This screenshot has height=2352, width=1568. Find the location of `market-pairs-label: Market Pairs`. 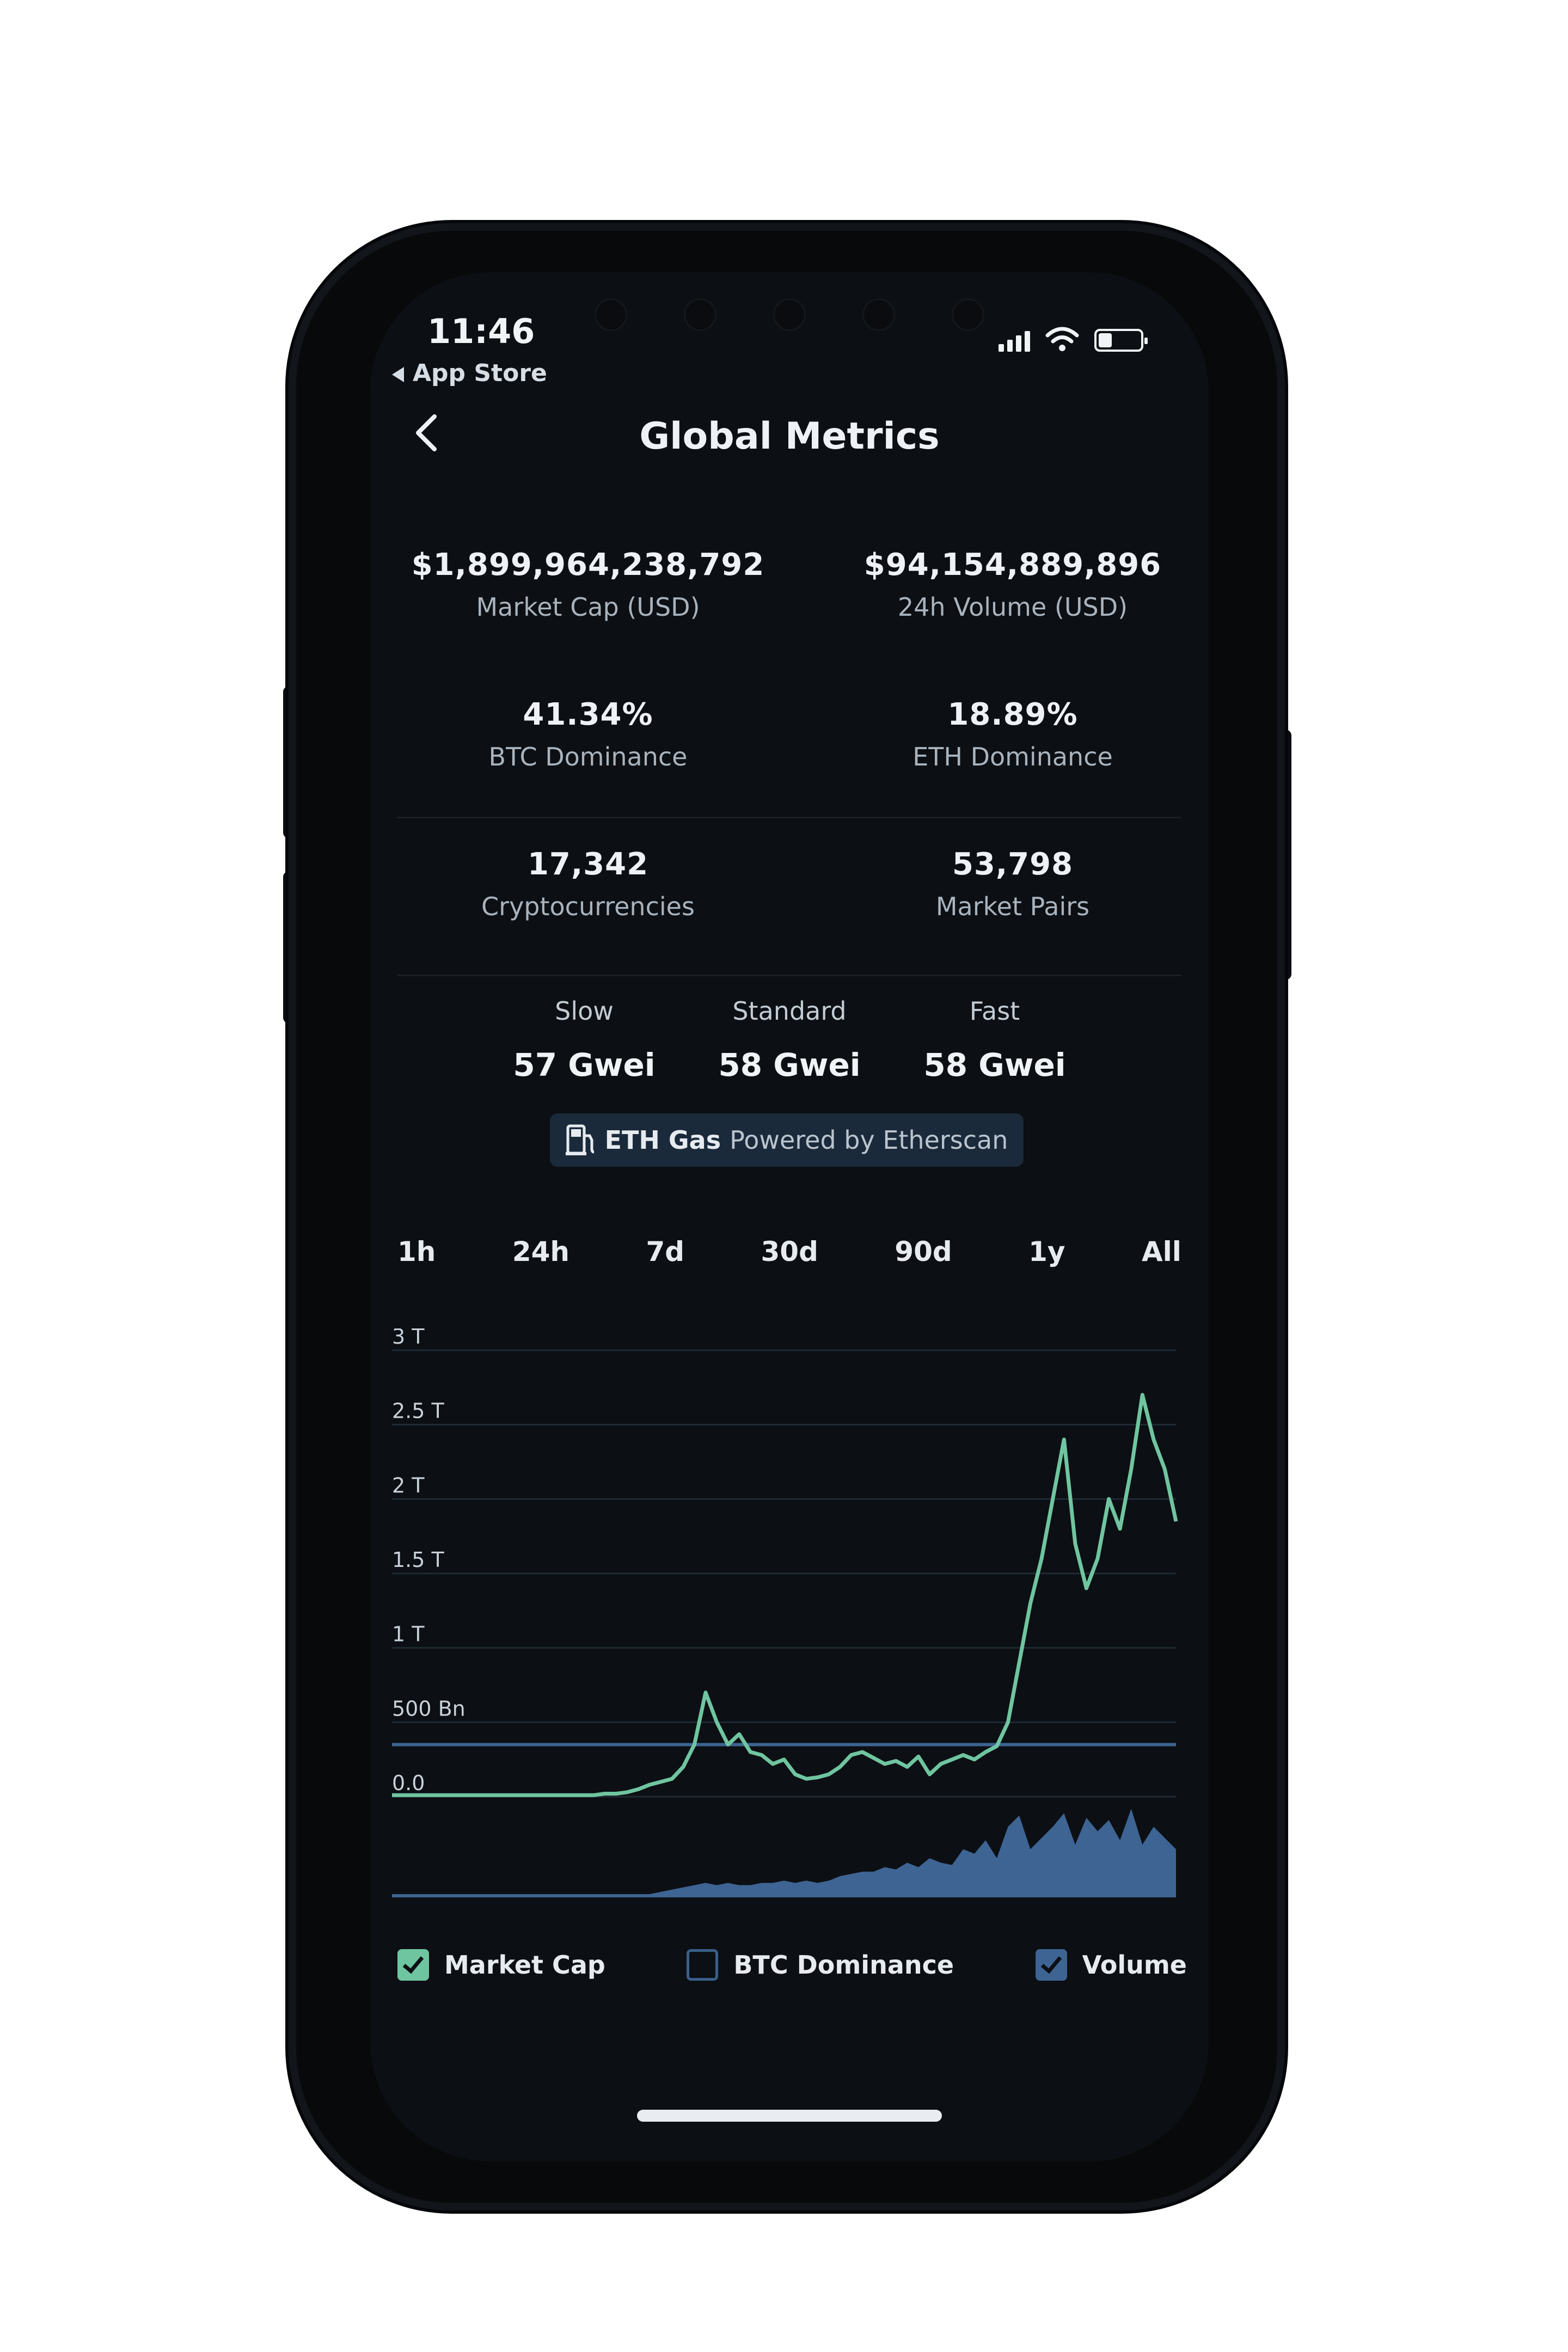

market-pairs-label: Market Pairs is located at coordinates (1012, 906).